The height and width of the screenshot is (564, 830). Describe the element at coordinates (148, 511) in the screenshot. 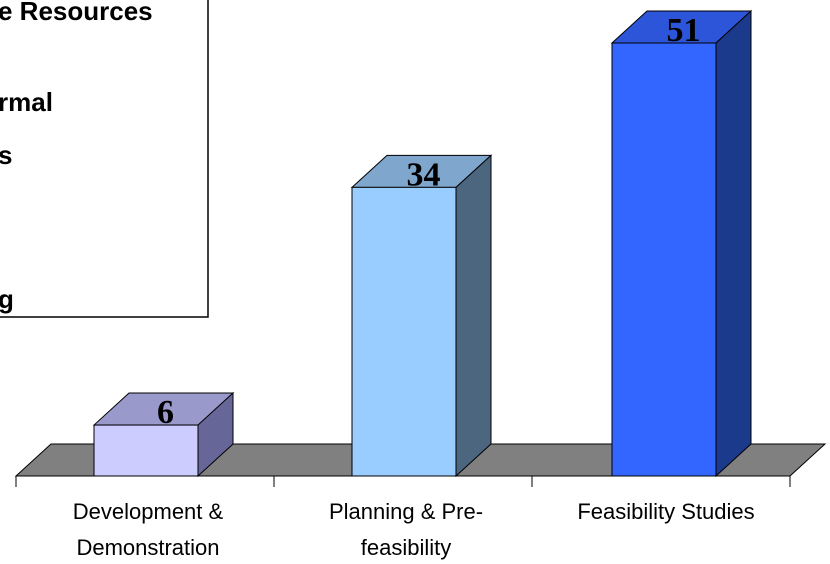

I see `x-tick-label: Development &` at that location.